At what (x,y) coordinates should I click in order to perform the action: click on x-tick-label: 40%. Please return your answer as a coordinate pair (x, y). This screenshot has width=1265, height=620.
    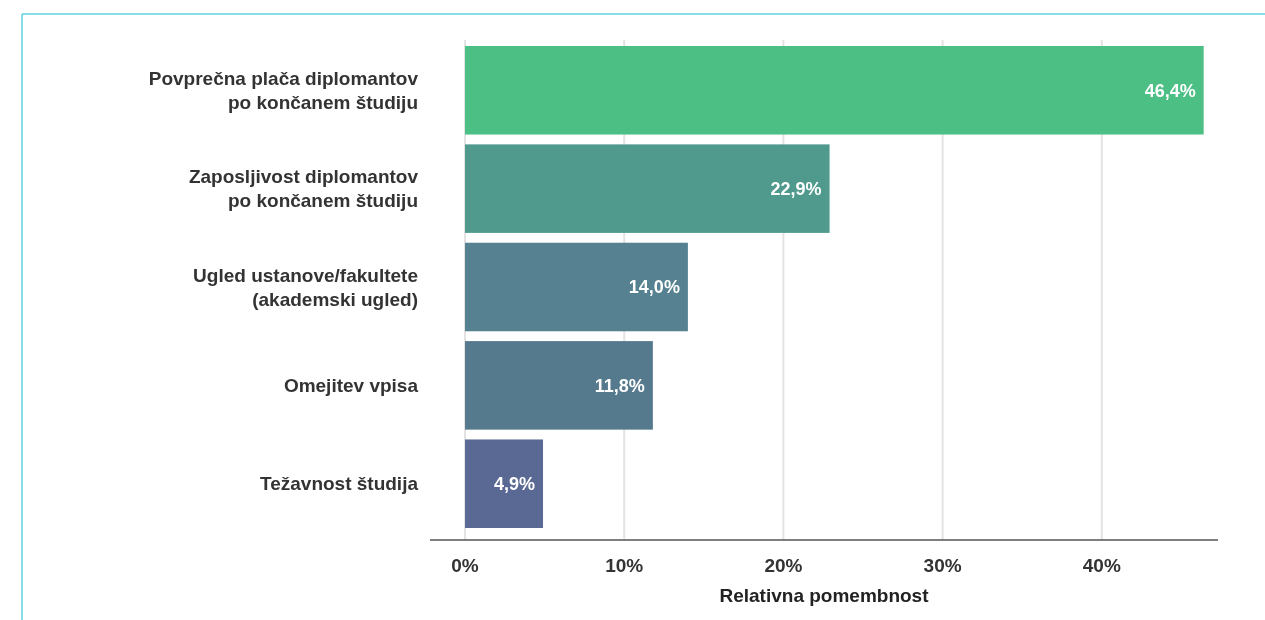
    Looking at the image, I should click on (1101, 565).